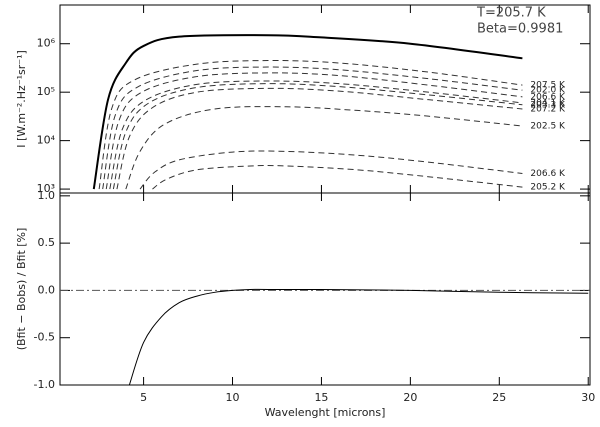 This screenshot has width=600, height=427. Describe the element at coordinates (46, 188) in the screenshot. I see `y-tick-label: 10³` at that location.